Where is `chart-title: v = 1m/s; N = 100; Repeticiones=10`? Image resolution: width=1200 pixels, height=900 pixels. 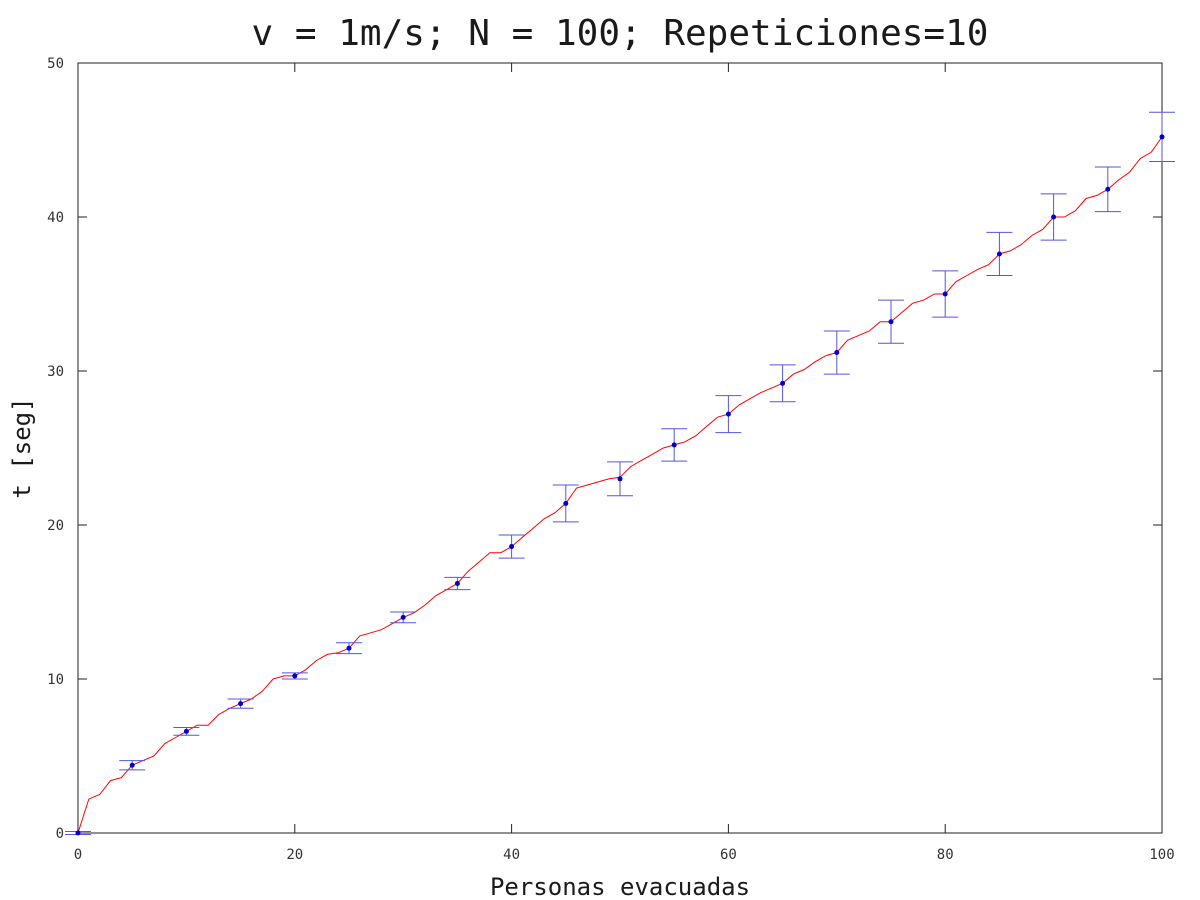
chart-title: v = 1m/s; N = 100; Repeticiones=10 is located at coordinates (620, 33).